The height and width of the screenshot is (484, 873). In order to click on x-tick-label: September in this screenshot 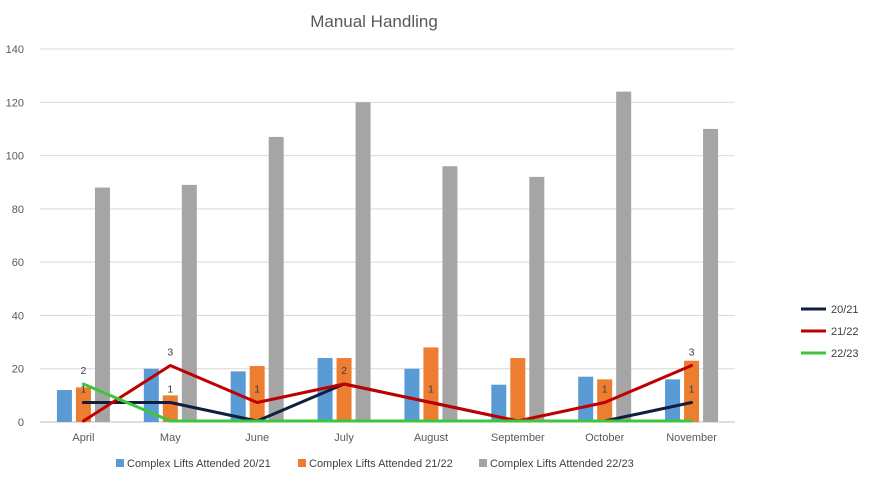, I will do `click(518, 438)`.